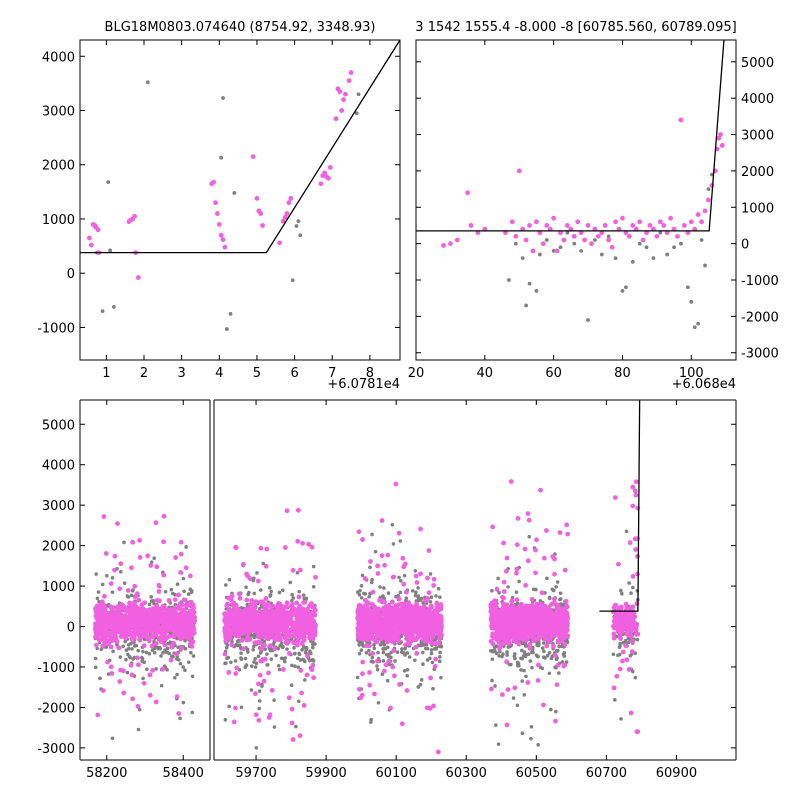 The width and height of the screenshot is (800, 800). Describe the element at coordinates (485, 373) in the screenshot. I see `x-tick-label: 40` at that location.